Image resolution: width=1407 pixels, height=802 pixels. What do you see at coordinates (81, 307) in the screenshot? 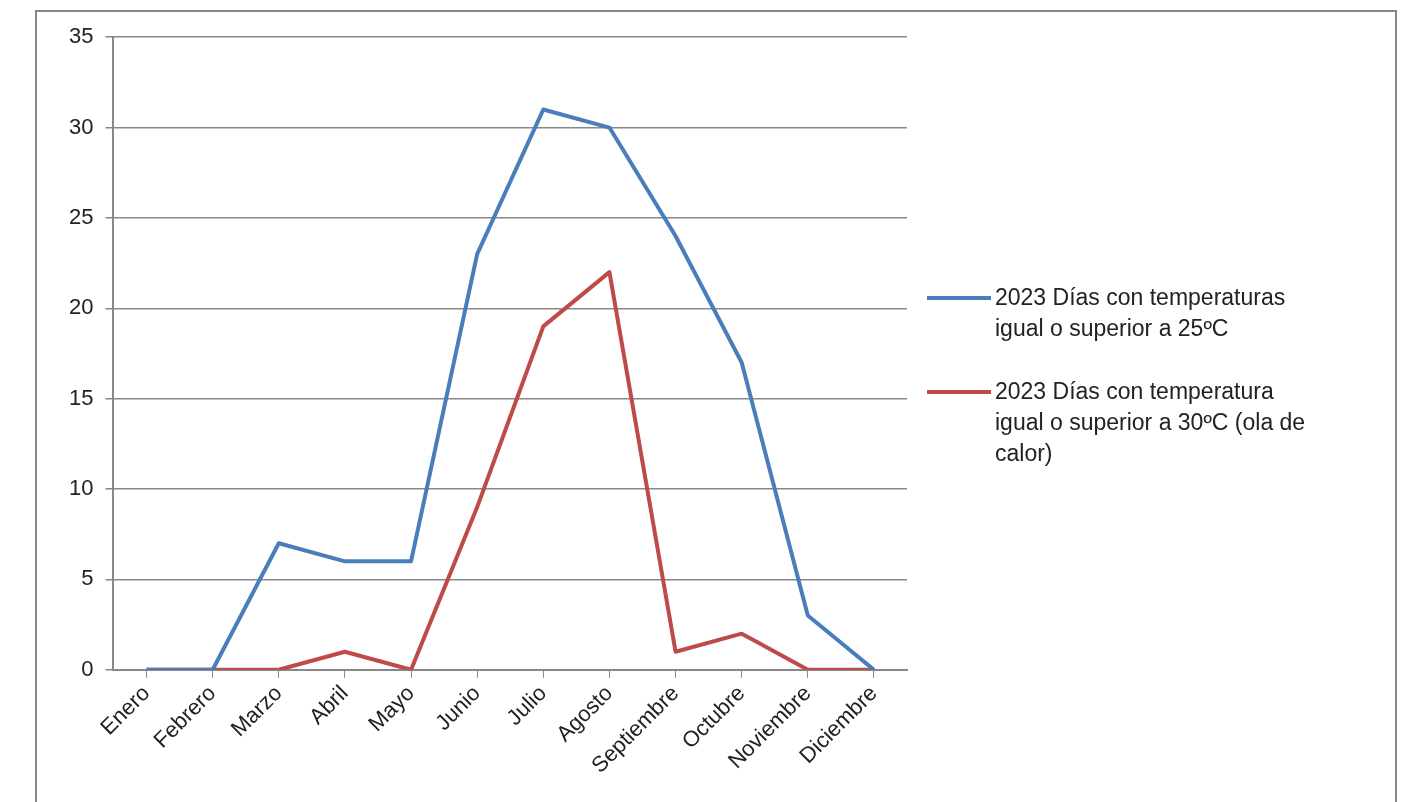
I see `y-tick-label: 20` at bounding box center [81, 307].